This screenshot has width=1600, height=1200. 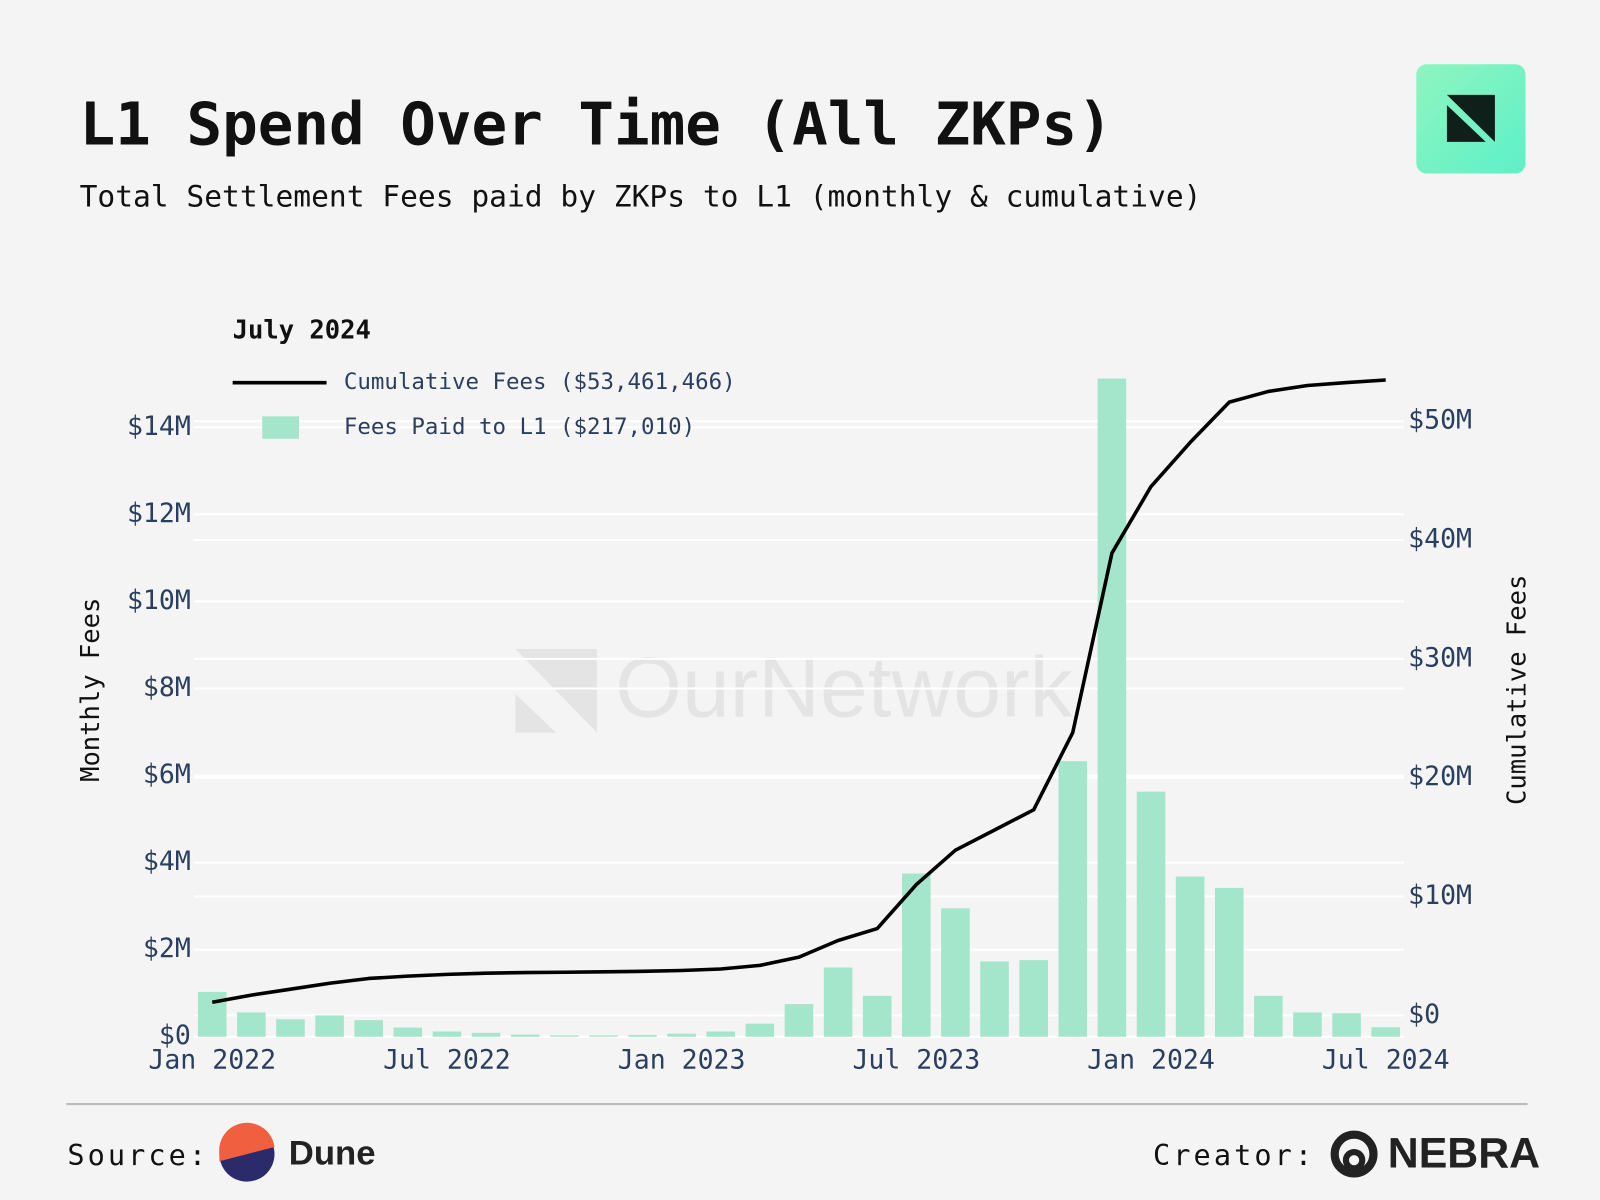 What do you see at coordinates (138, 1155) in the screenshot?
I see `source-label: Source:` at bounding box center [138, 1155].